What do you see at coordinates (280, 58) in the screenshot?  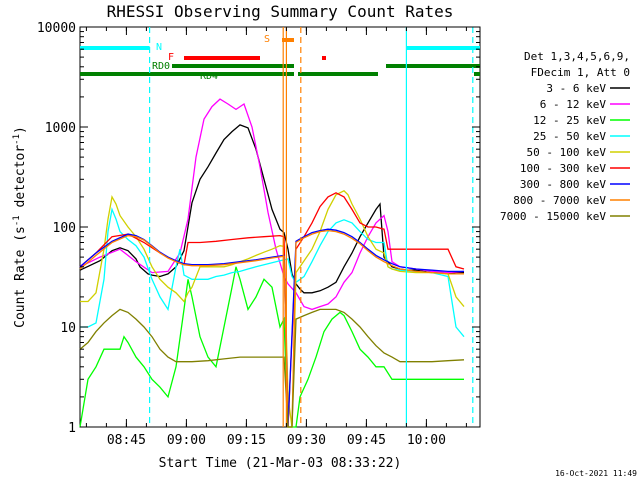 I see `flag-bars: NF S RD0 RD4` at bounding box center [280, 58].